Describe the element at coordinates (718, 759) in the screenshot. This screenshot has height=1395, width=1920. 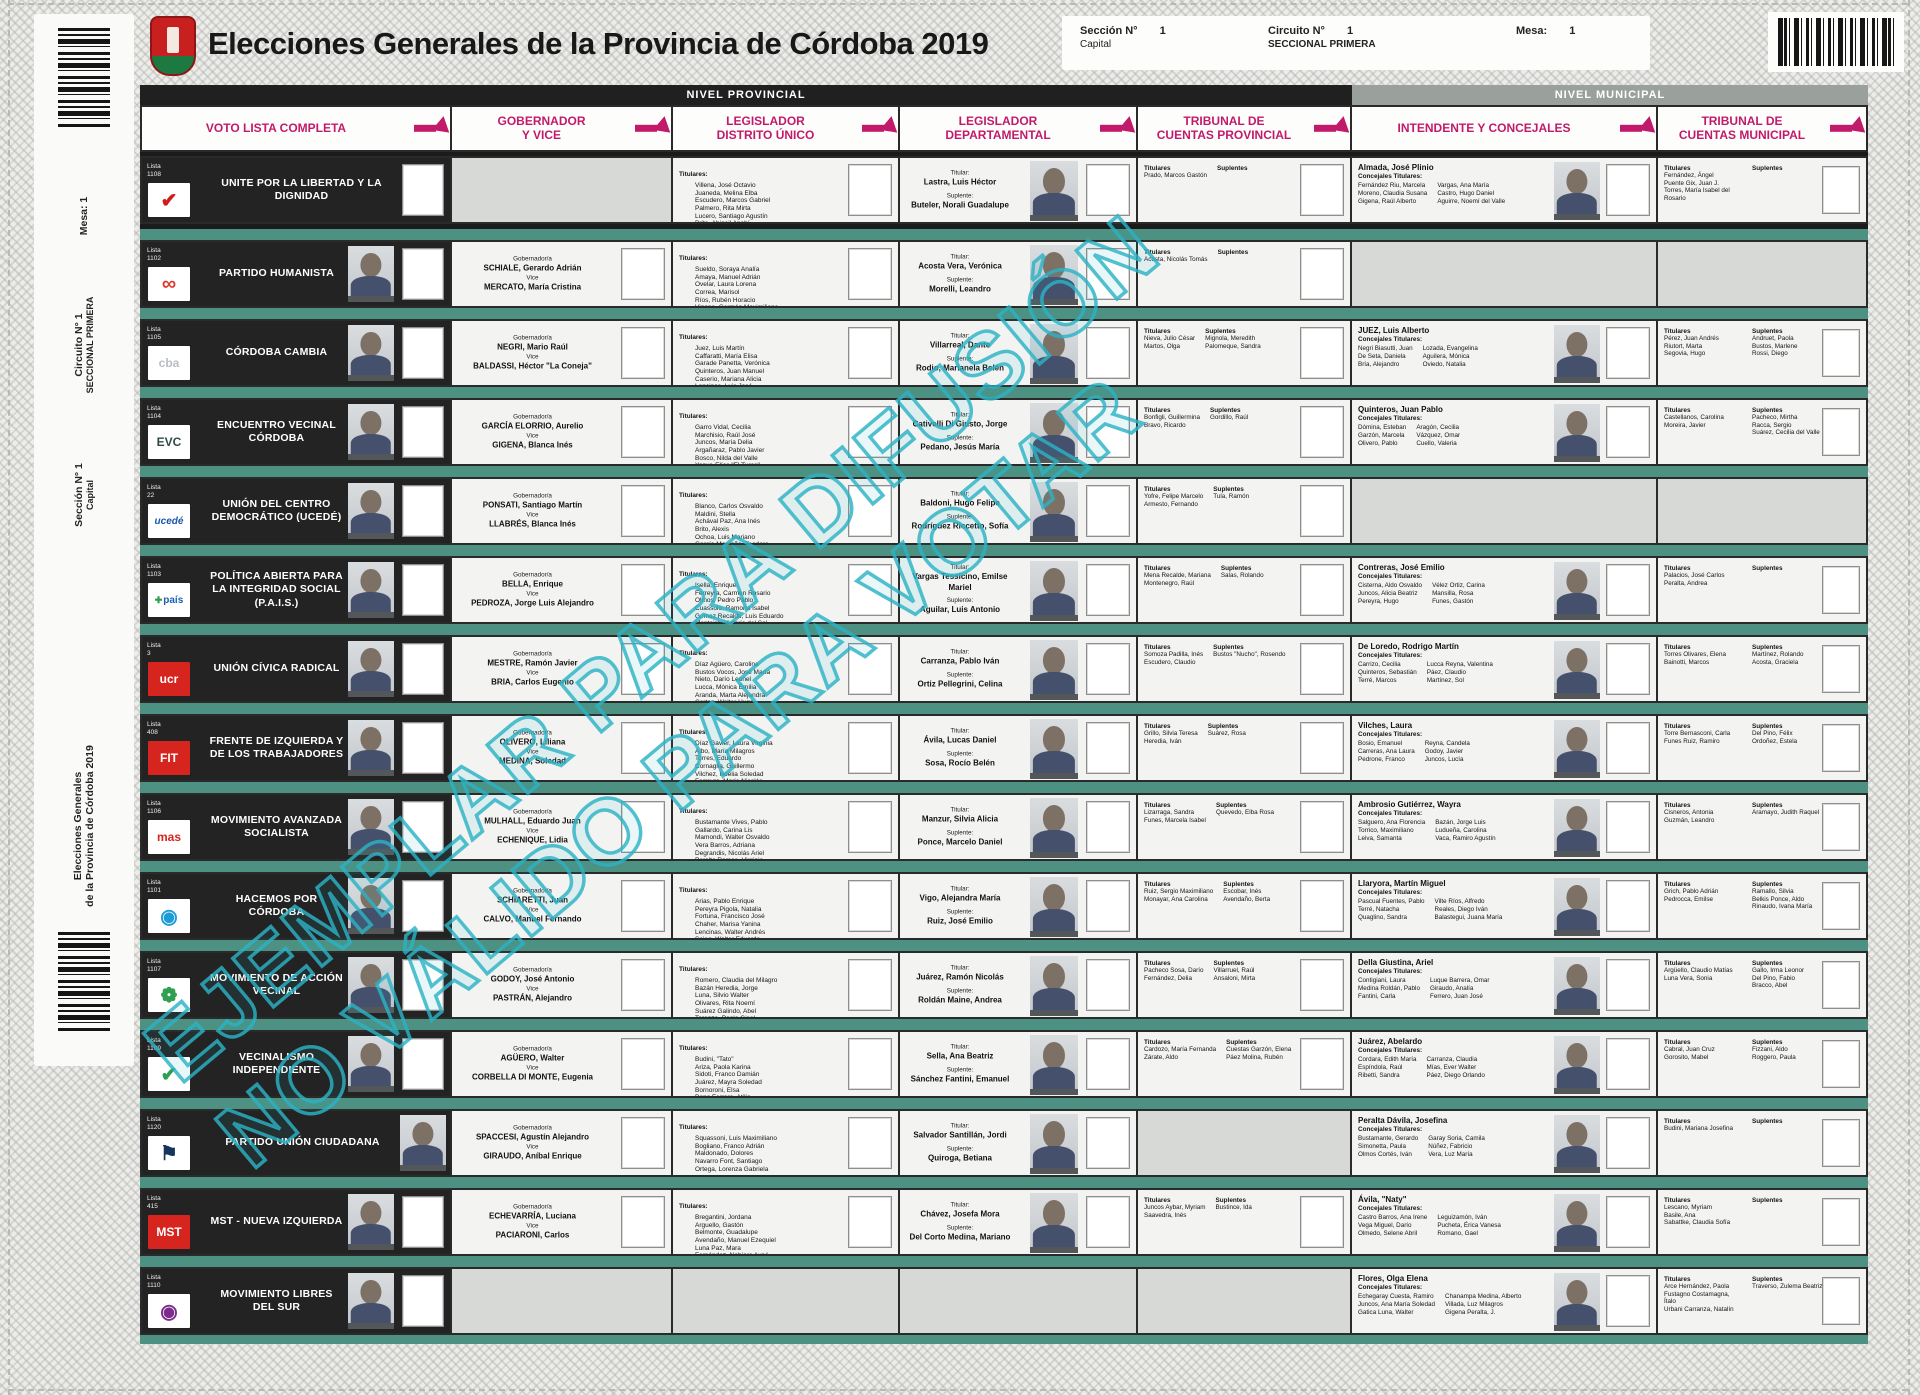
I see `legislator-name: Torres, Eduardo` at that location.